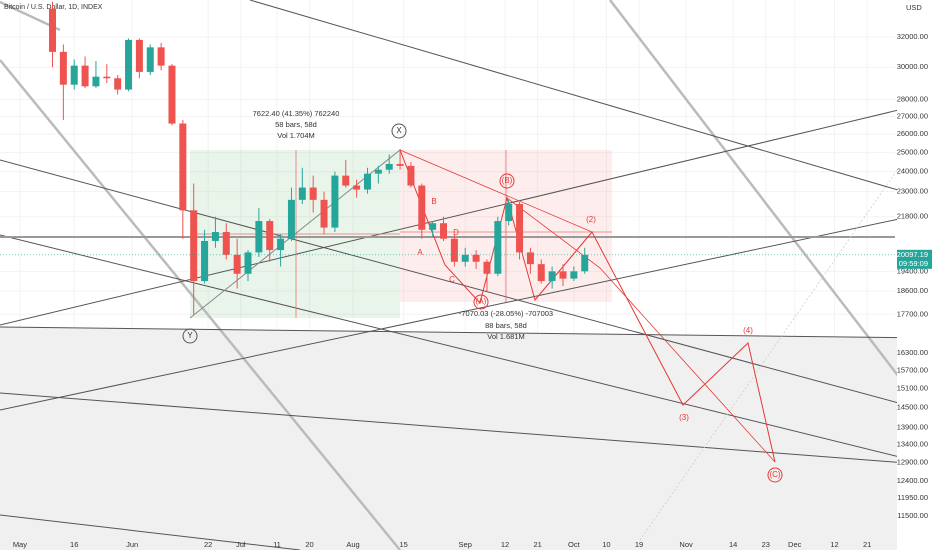 This screenshot has width=932, height=550. I want to click on x-tick-label: Nov, so click(686, 544).